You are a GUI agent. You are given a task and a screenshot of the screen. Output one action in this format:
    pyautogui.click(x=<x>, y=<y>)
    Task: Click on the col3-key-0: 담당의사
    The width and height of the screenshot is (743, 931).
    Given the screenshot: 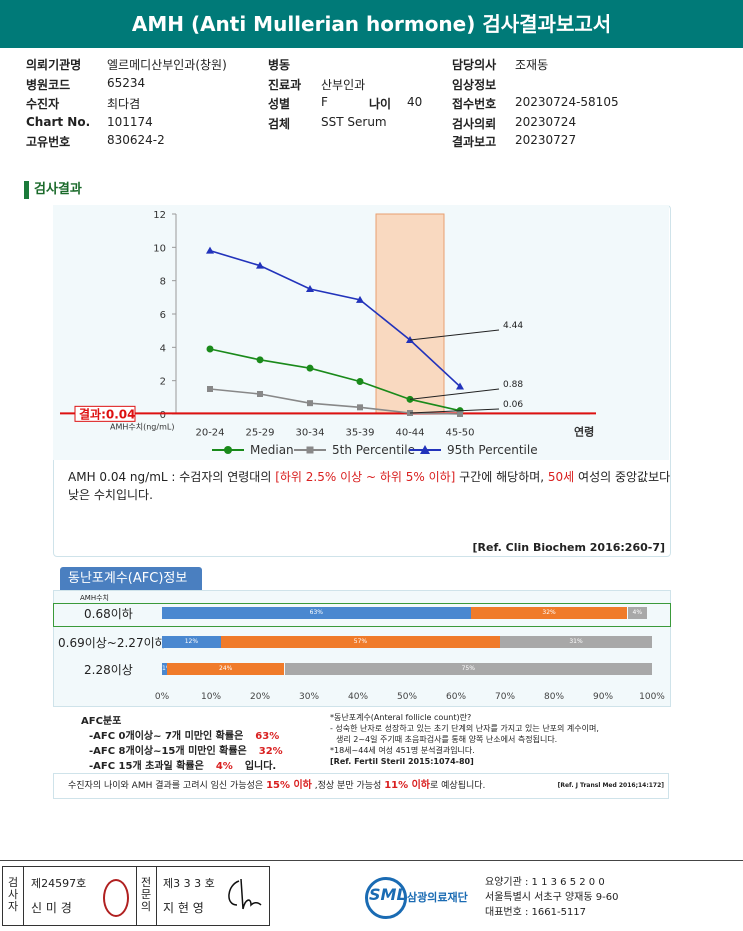 What is the action you would take?
    pyautogui.click(x=474, y=65)
    